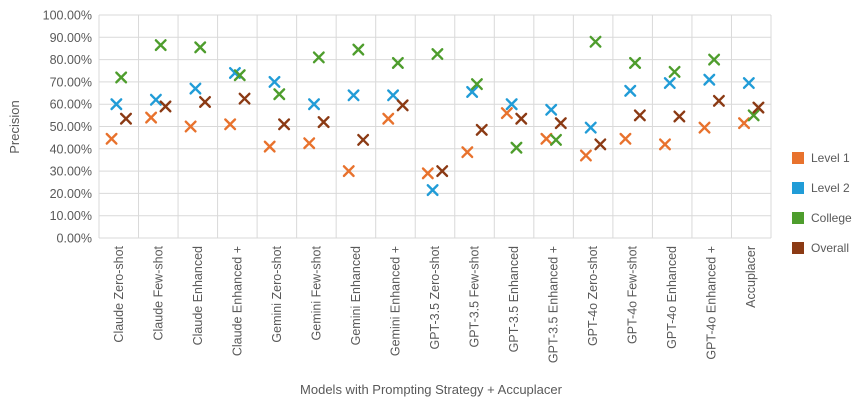  Describe the element at coordinates (71, 38) in the screenshot. I see `y-tick-label: 90.00%` at that location.